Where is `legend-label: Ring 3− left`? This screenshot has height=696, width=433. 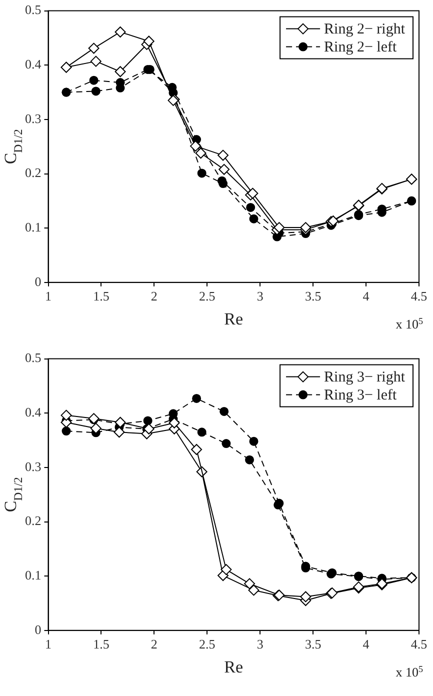 legend-label: Ring 3− left is located at coordinates (361, 396).